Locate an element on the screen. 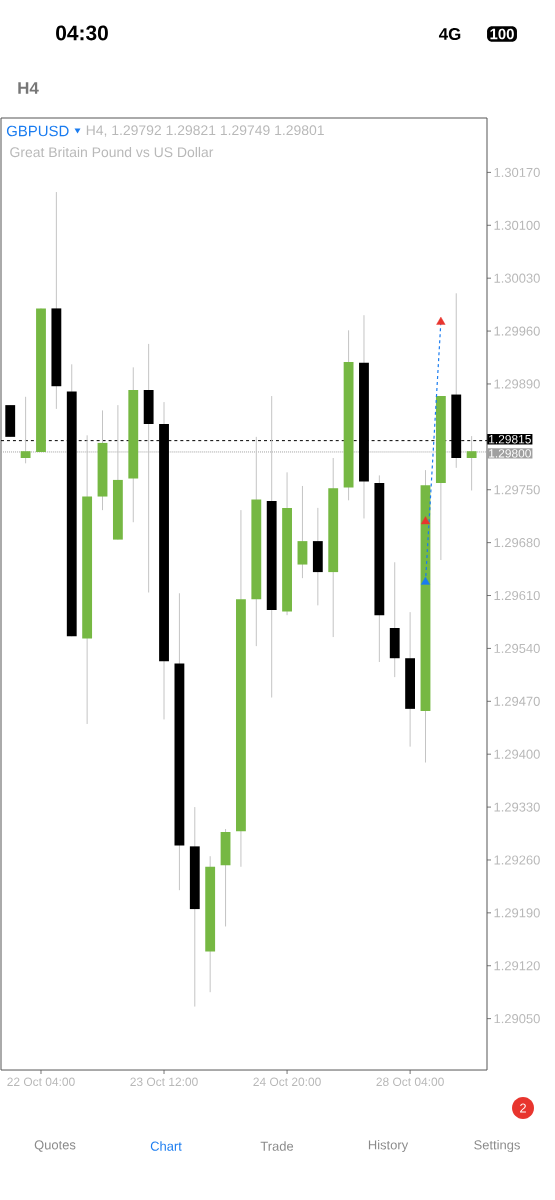 This screenshot has height=1200, width=555. text: Trade is located at coordinates (277, 1146).